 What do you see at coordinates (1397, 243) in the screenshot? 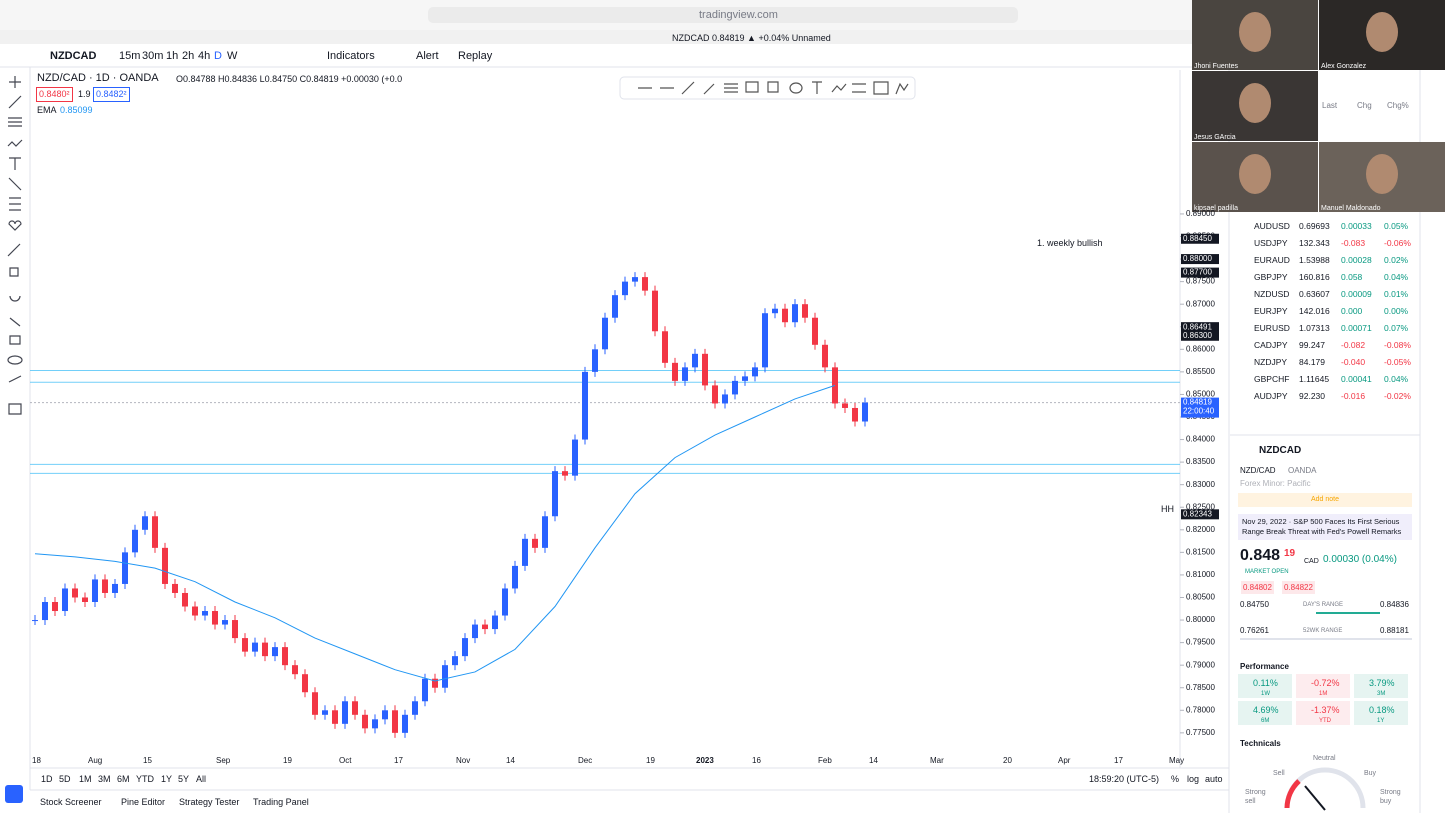
I see `watchlist-change-pct: -0.06%` at bounding box center [1397, 243].